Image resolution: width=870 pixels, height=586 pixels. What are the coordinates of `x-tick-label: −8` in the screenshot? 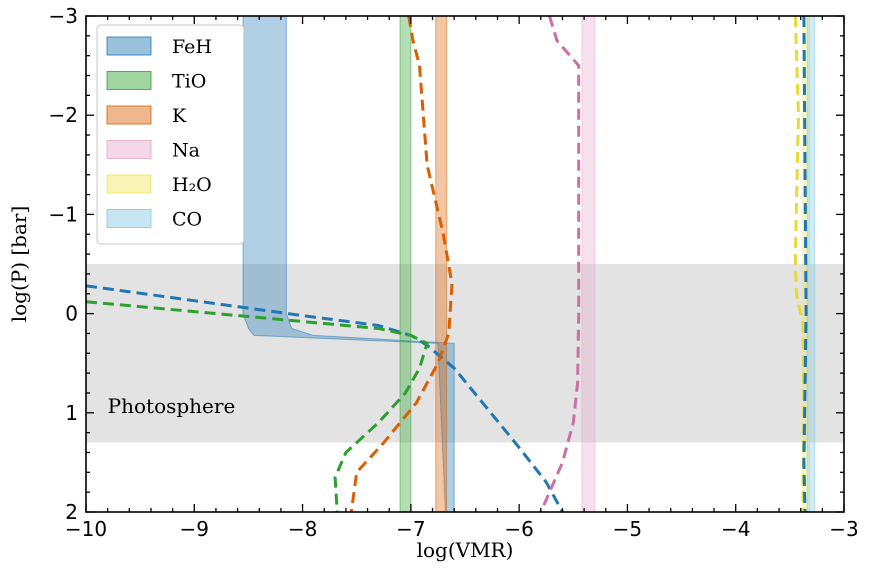 It's located at (302, 529).